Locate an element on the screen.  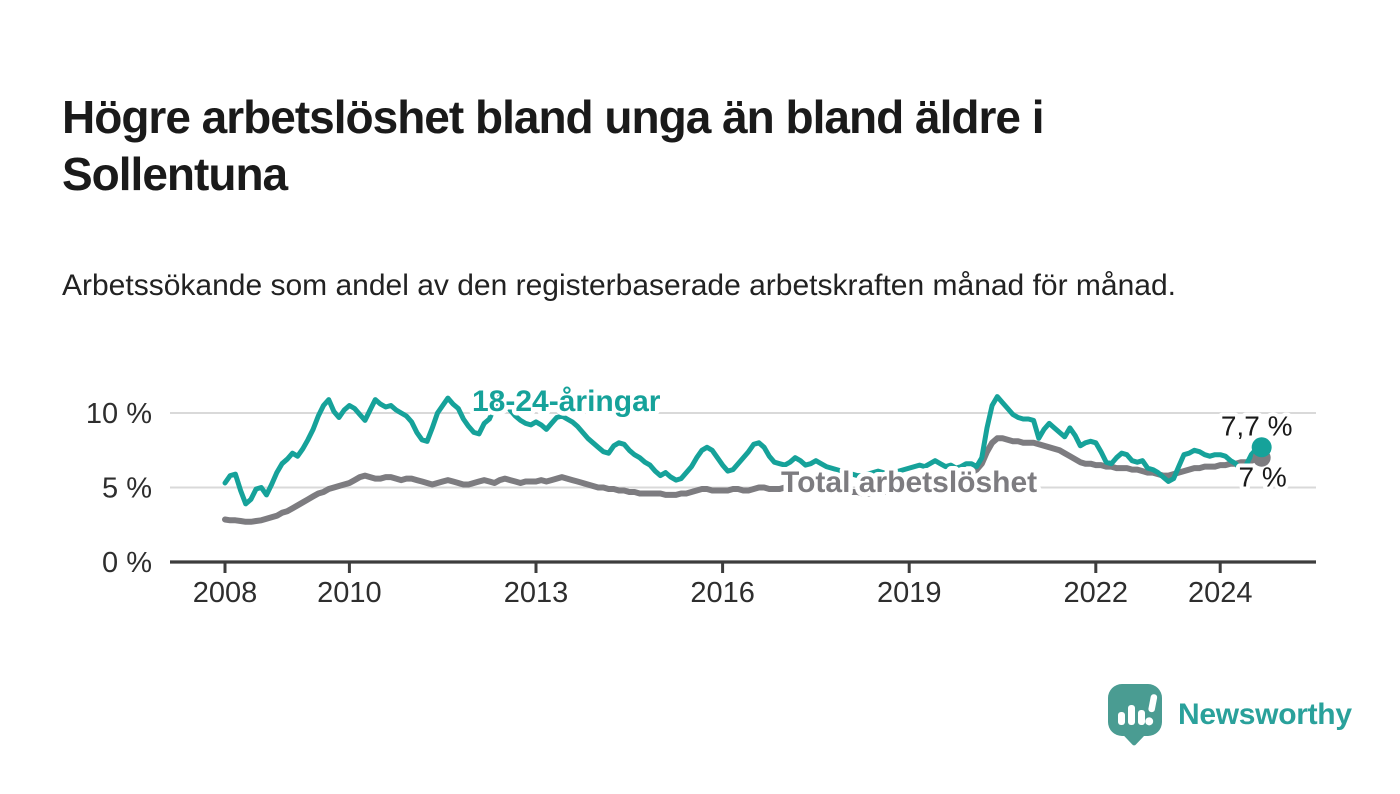
x-tick-label: 2024 is located at coordinates (1220, 593).